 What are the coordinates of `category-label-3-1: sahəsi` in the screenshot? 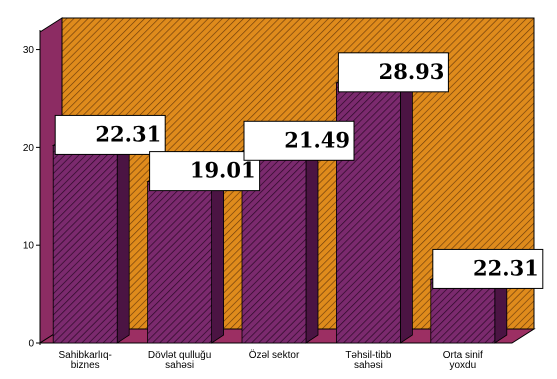 It's located at (368, 365).